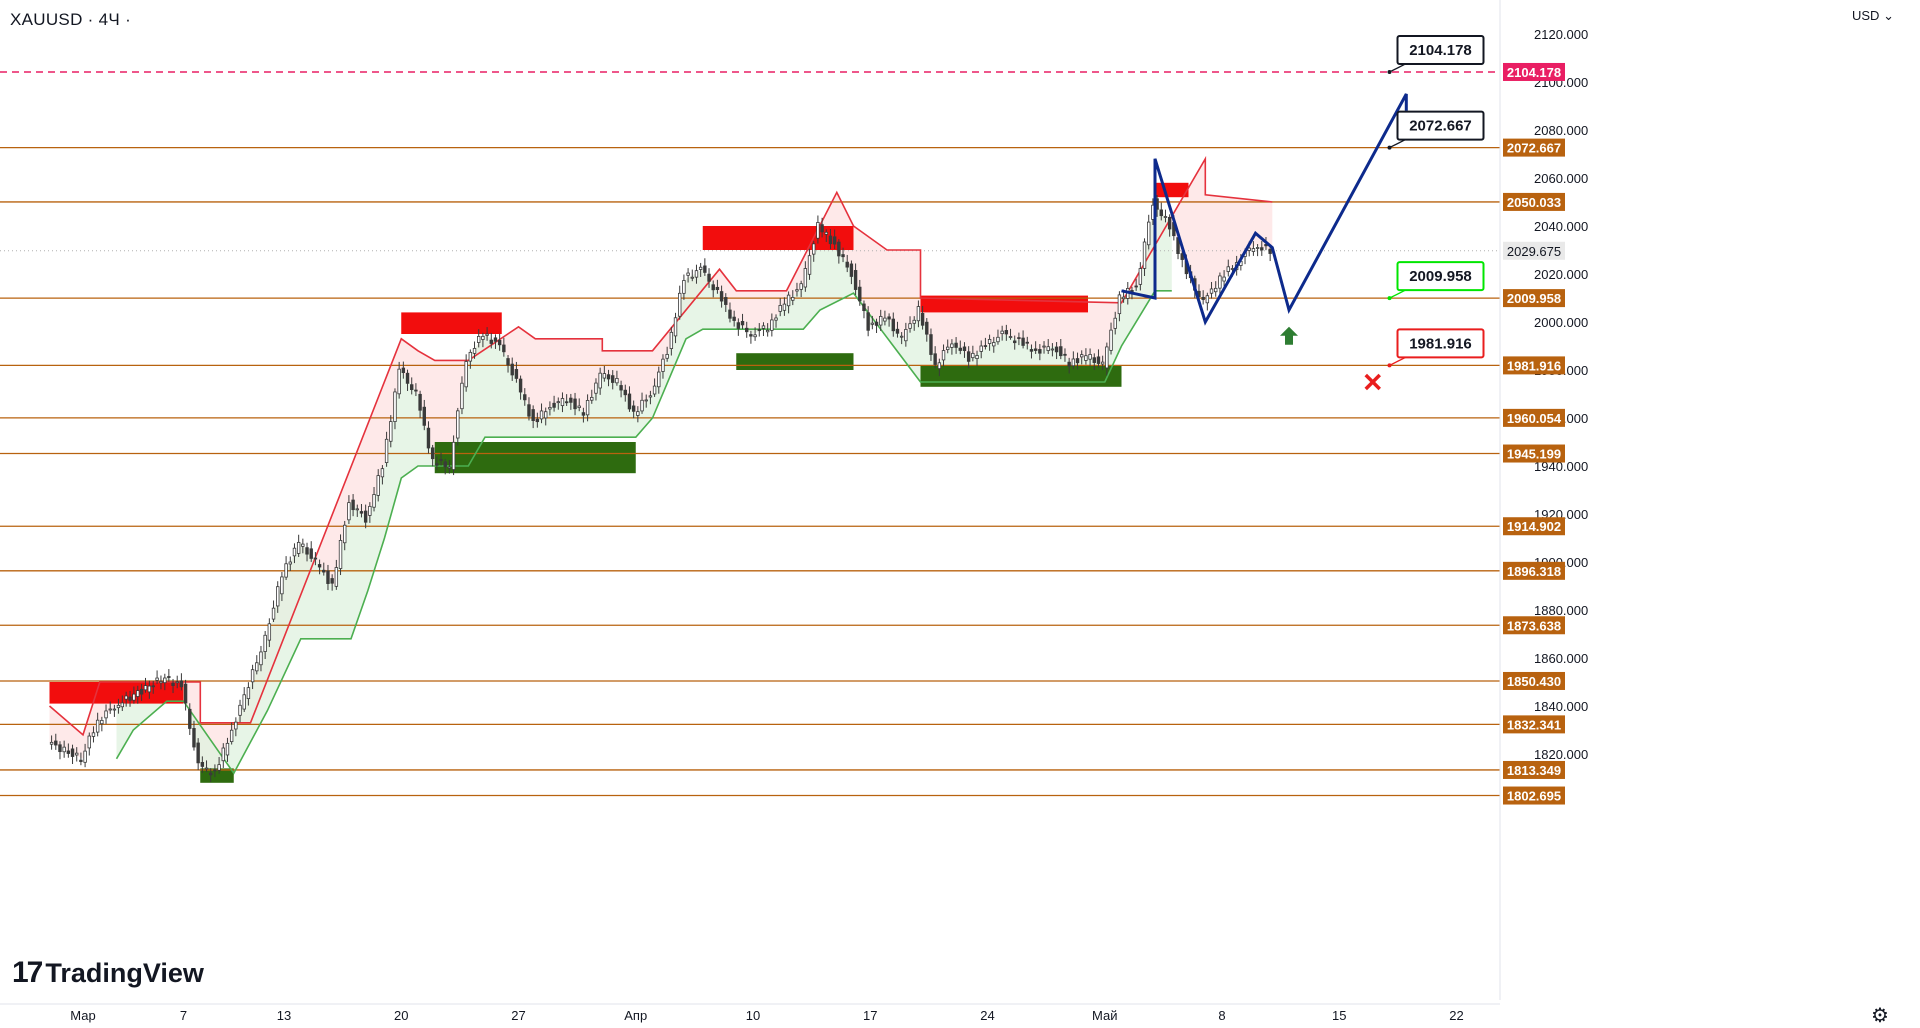 The height and width of the screenshot is (1028, 1920). What do you see at coordinates (1873, 15) in the screenshot?
I see `currency-selector: USD ⌄` at bounding box center [1873, 15].